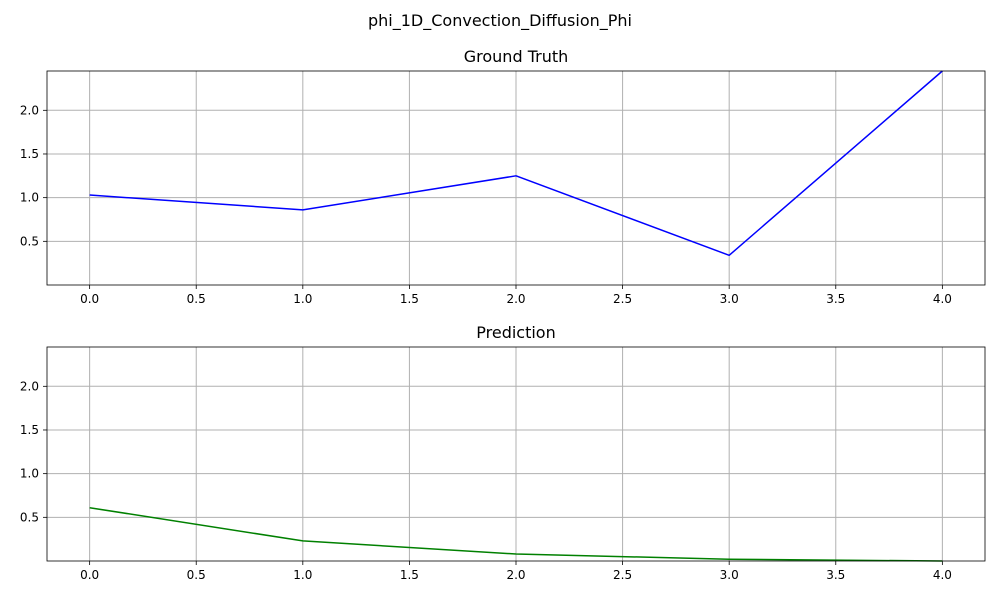 Image resolution: width=1000 pixels, height=600 pixels. Describe the element at coordinates (500, 21) in the screenshot. I see `figure-title: phi_1D_Convection_Diffusion_Phi` at that location.